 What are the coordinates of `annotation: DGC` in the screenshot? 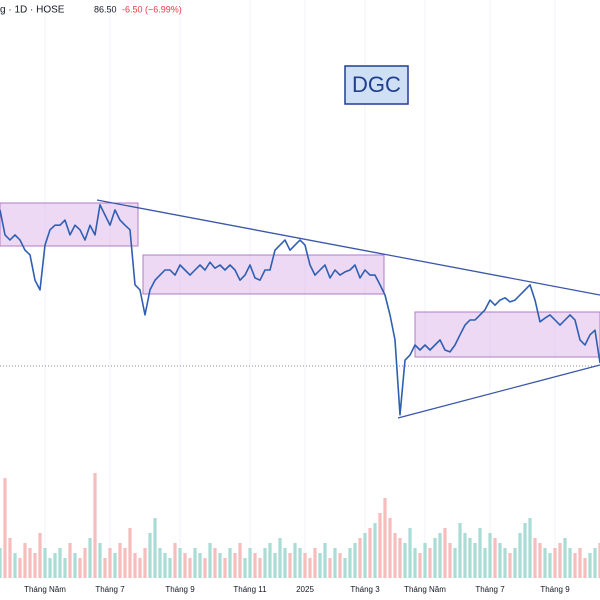 It's located at (376, 84).